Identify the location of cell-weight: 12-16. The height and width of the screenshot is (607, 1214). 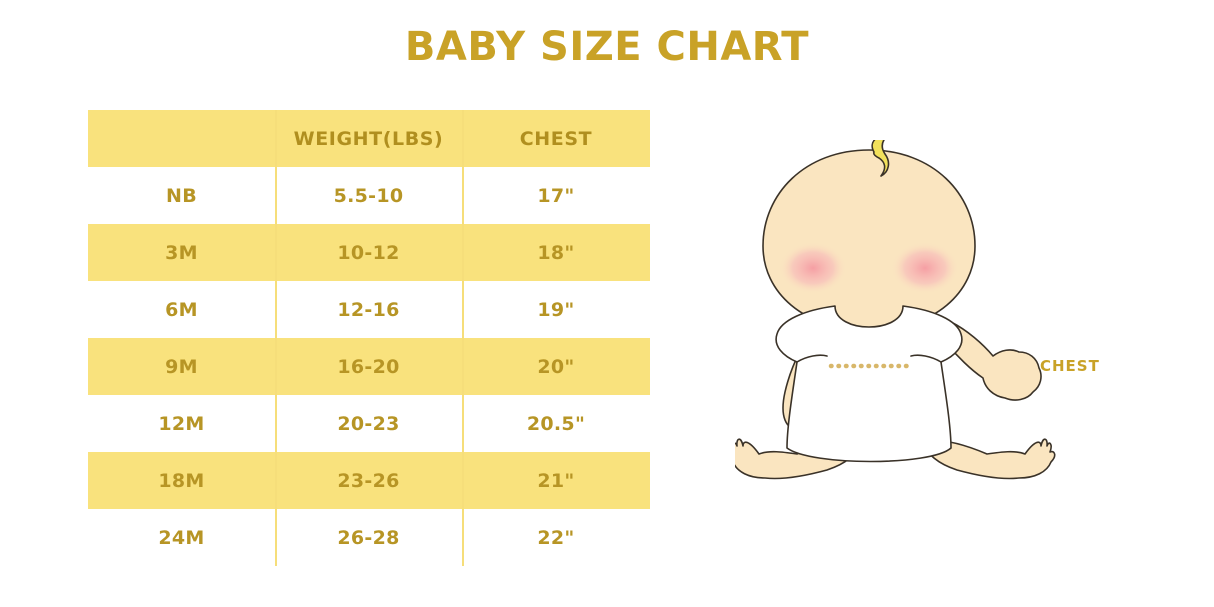
(368, 309).